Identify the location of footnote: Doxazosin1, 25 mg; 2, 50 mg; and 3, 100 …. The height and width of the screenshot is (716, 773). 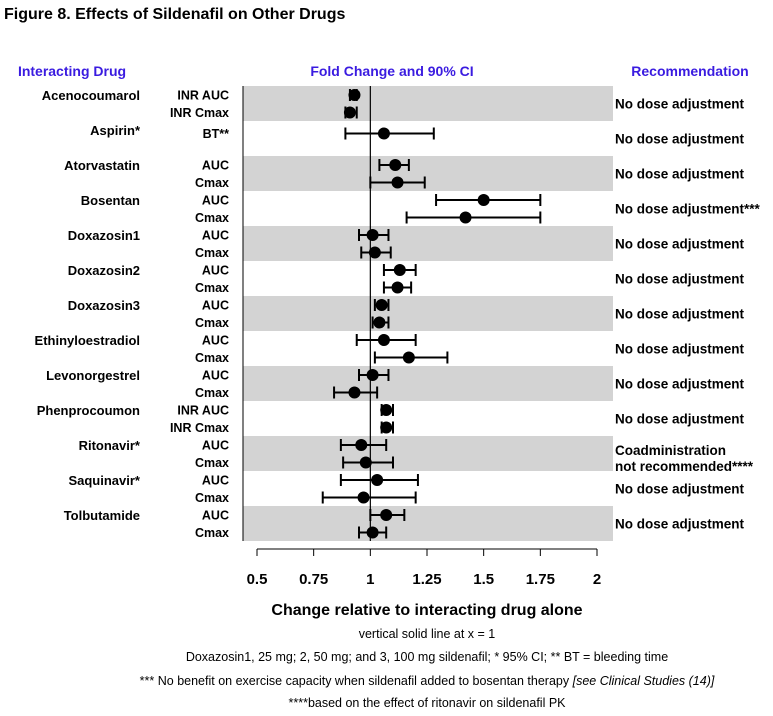
(427, 657).